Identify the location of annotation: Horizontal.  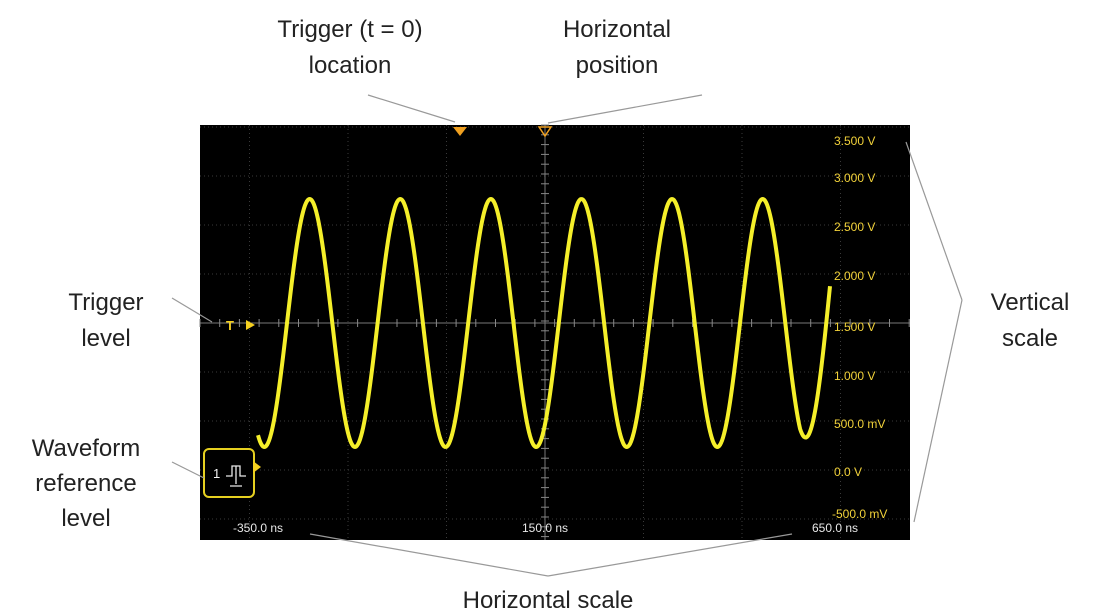
(617, 29).